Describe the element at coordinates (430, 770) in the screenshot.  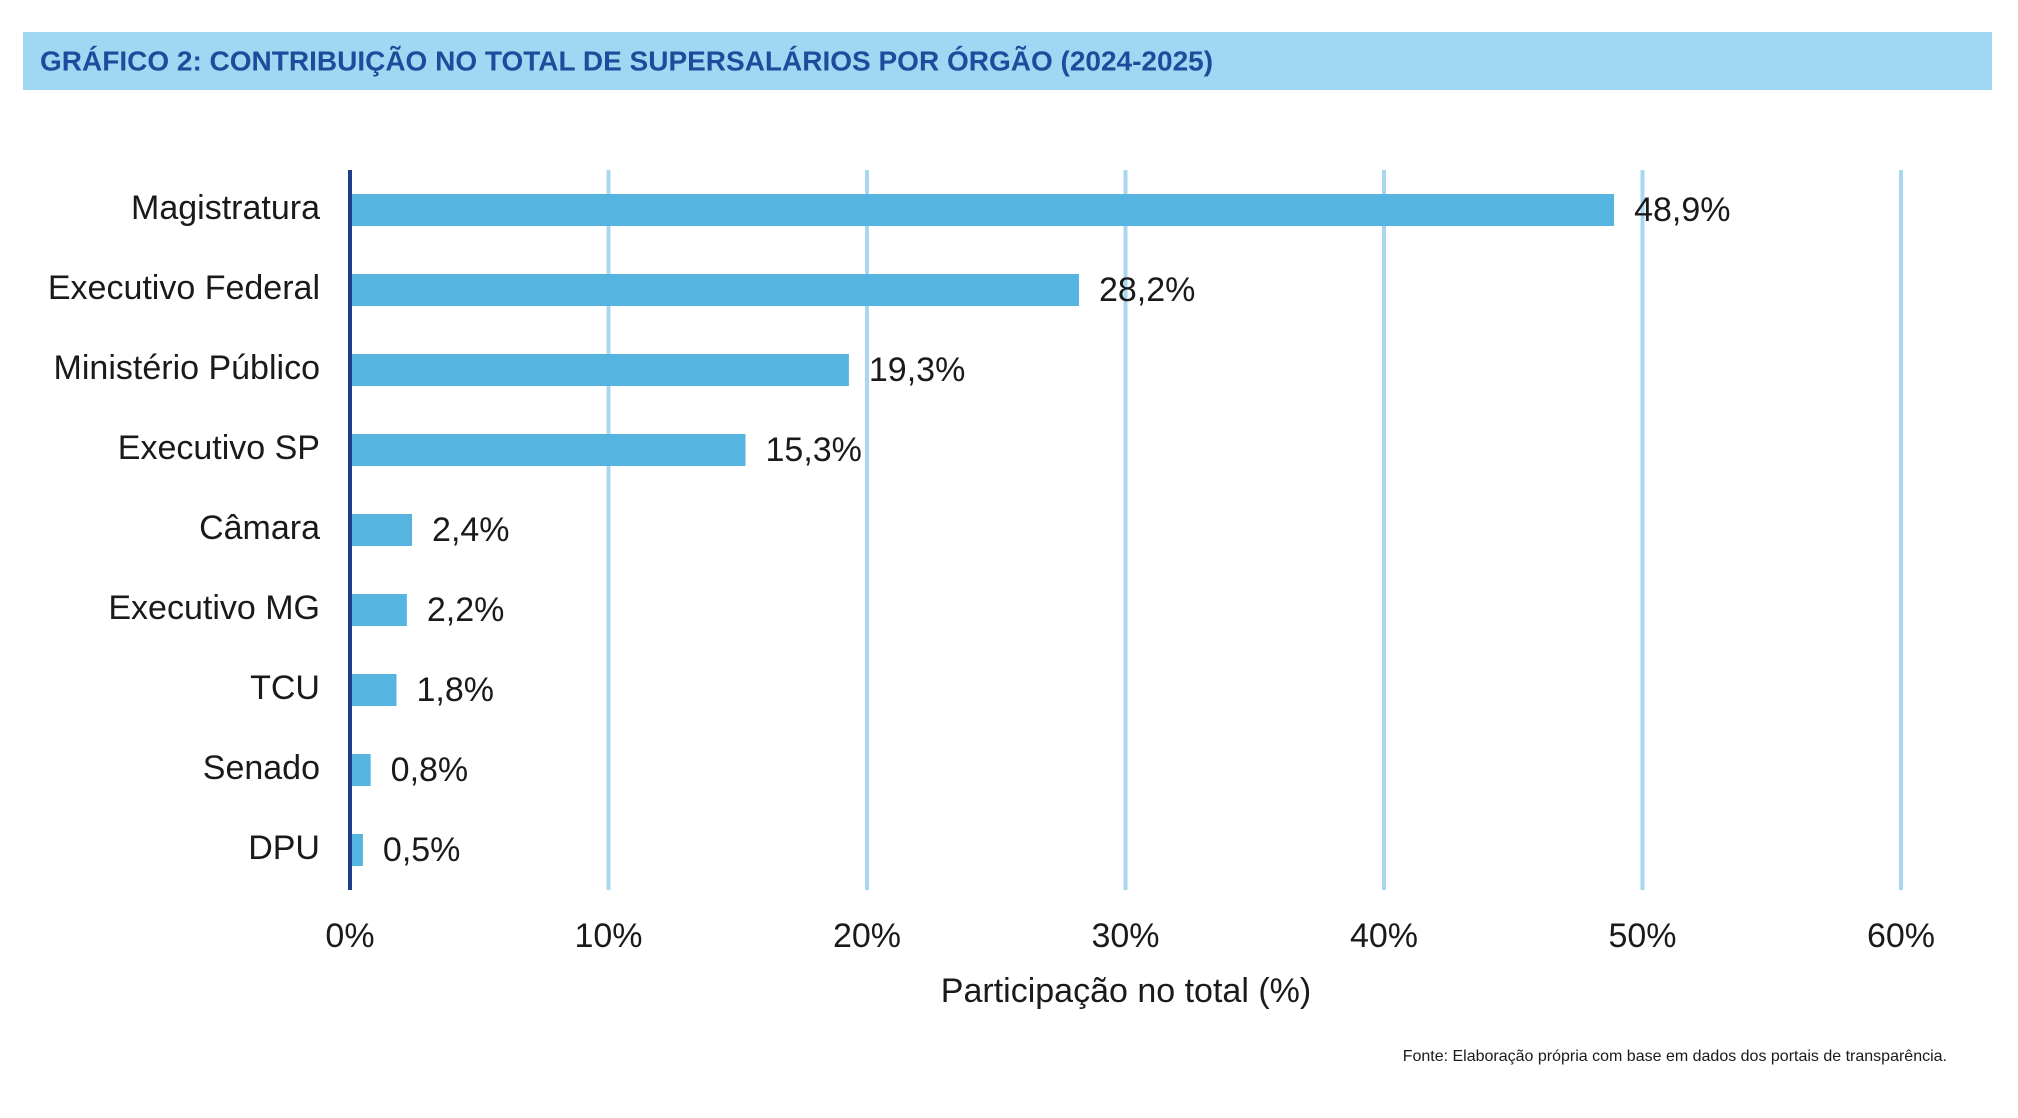
I see `value-label: 0,8%` at that location.